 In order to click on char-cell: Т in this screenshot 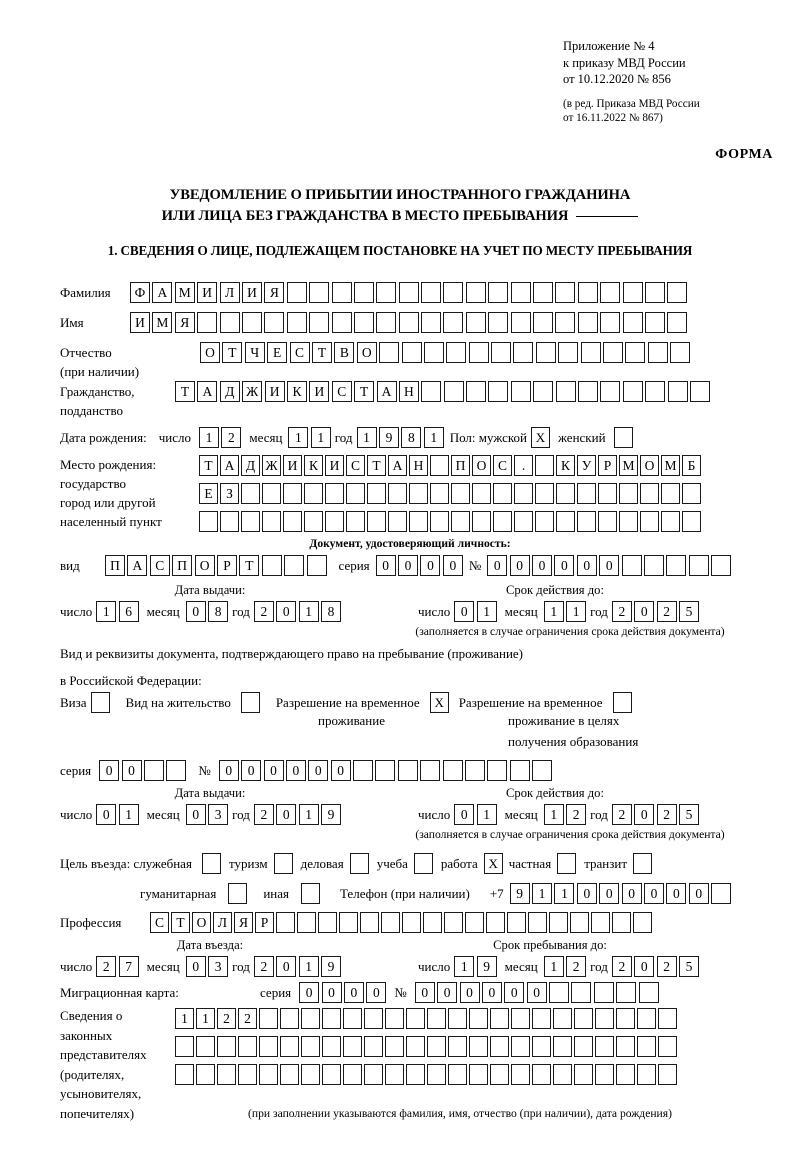, I will do `click(321, 352)`.